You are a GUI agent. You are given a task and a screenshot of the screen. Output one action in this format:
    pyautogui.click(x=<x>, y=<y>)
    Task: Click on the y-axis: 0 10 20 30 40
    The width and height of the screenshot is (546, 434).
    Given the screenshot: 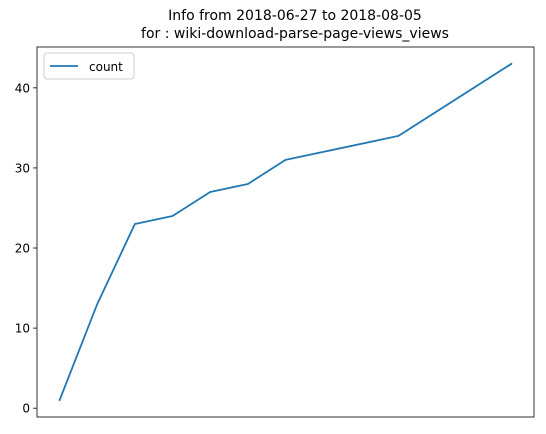 What is the action you would take?
    pyautogui.click(x=26, y=248)
    